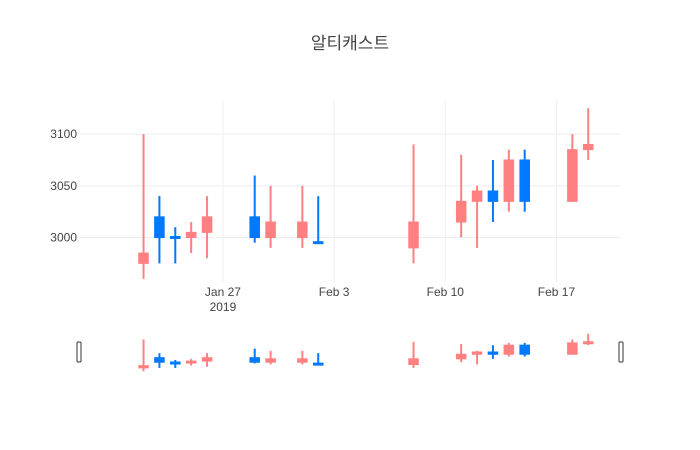  I want to click on chart-title: 알티캐스트, so click(350, 44).